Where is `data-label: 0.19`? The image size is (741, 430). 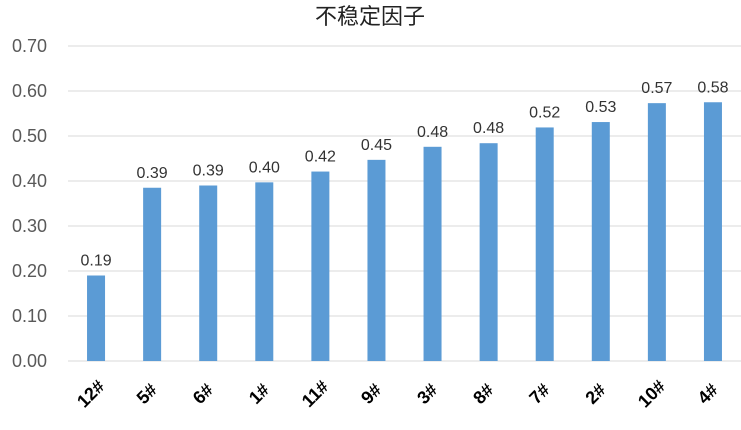
data-label: 0.19 is located at coordinates (95, 261).